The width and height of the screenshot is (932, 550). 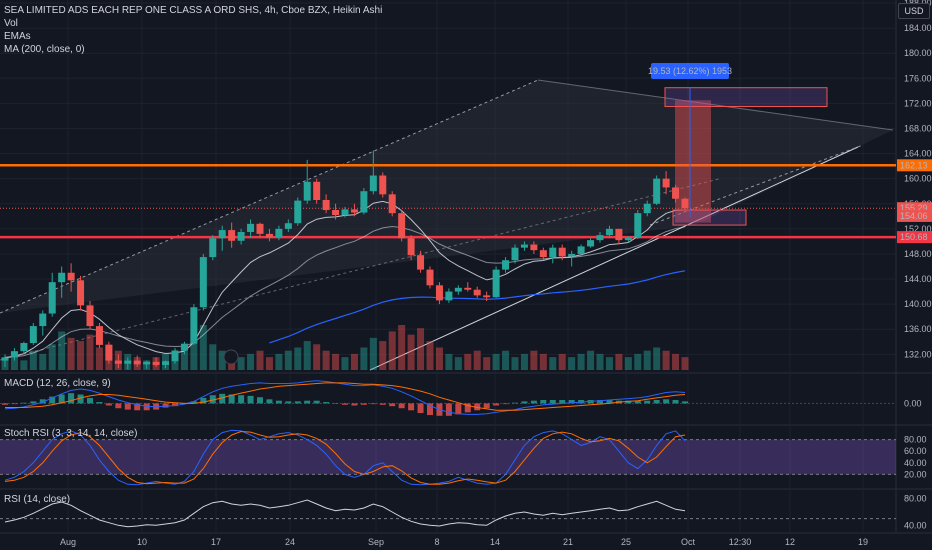 I want to click on macd-legend: MACD (12, 26, close, 9), so click(x=57, y=383).